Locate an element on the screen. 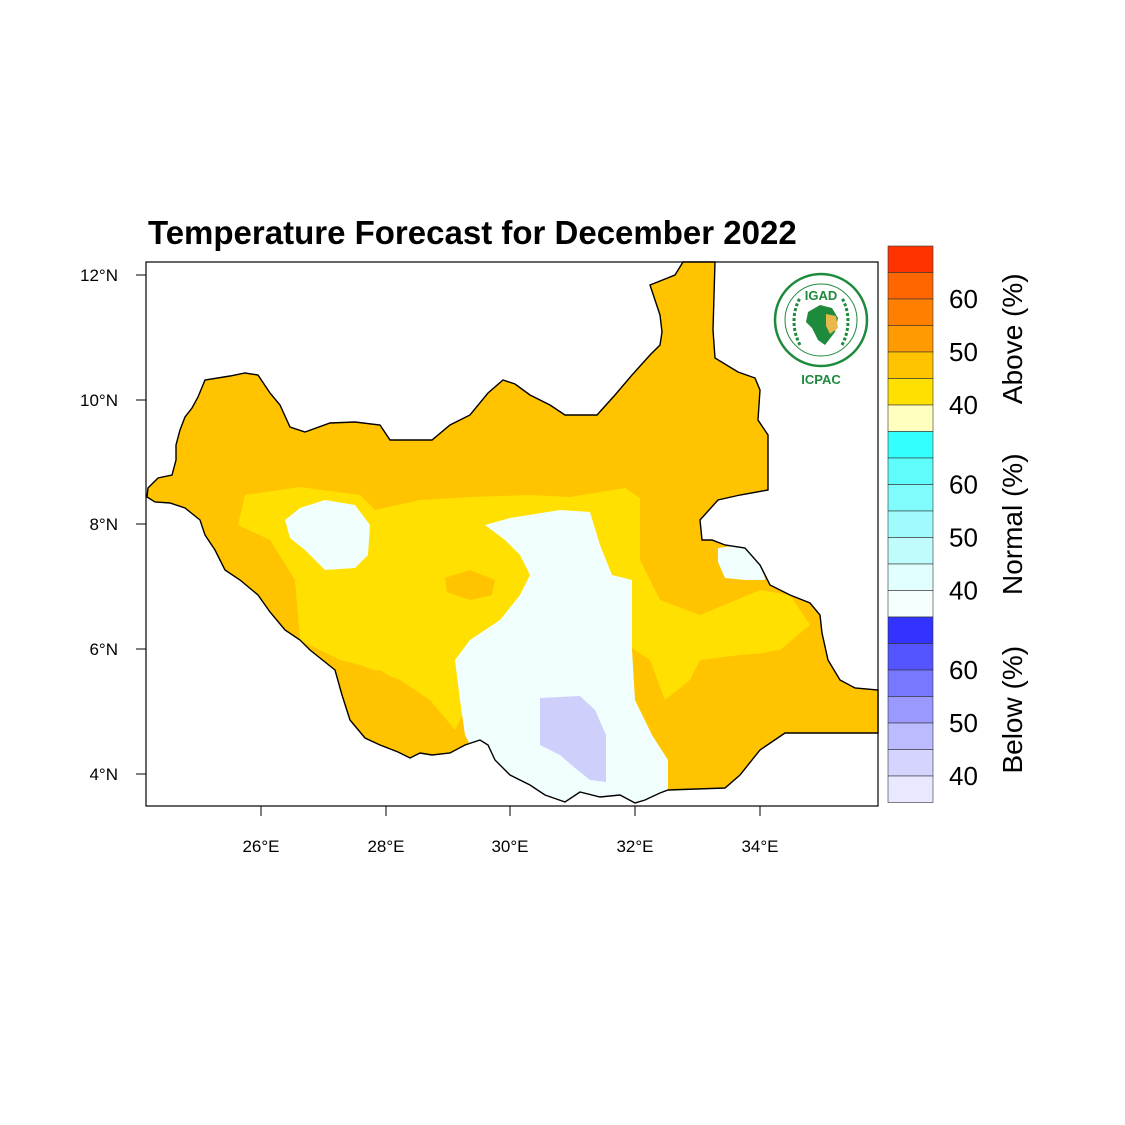 The image size is (1125, 1125). lat-tick-label: 6°N is located at coordinates (103, 649).